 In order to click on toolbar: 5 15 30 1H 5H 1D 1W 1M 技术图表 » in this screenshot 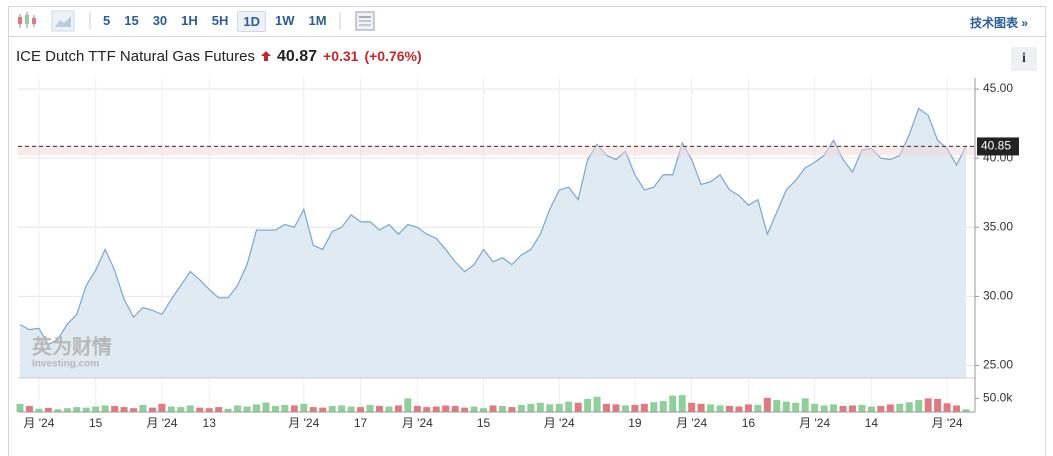, I will do `click(527, 21)`.